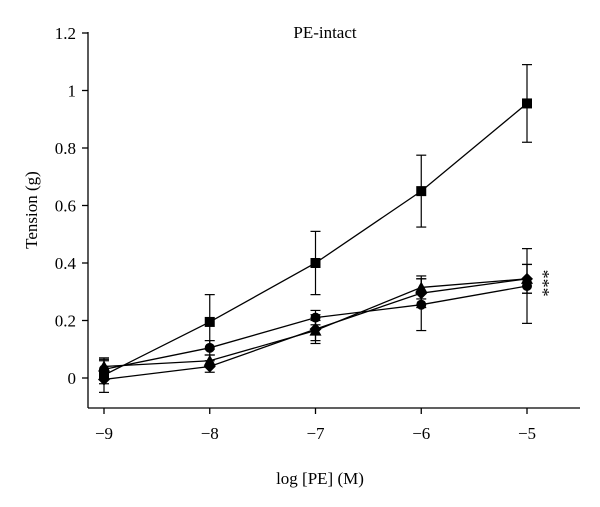 The image size is (600, 507). I want to click on significance-annotation: ***, so click(543, 283).